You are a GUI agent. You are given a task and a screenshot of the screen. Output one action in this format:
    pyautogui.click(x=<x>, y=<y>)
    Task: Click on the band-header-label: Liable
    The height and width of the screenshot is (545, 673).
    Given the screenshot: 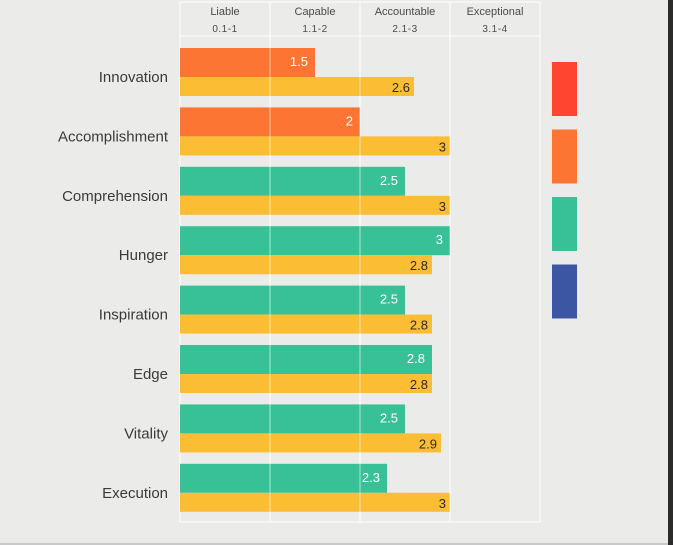 What is the action you would take?
    pyautogui.click(x=224, y=12)
    